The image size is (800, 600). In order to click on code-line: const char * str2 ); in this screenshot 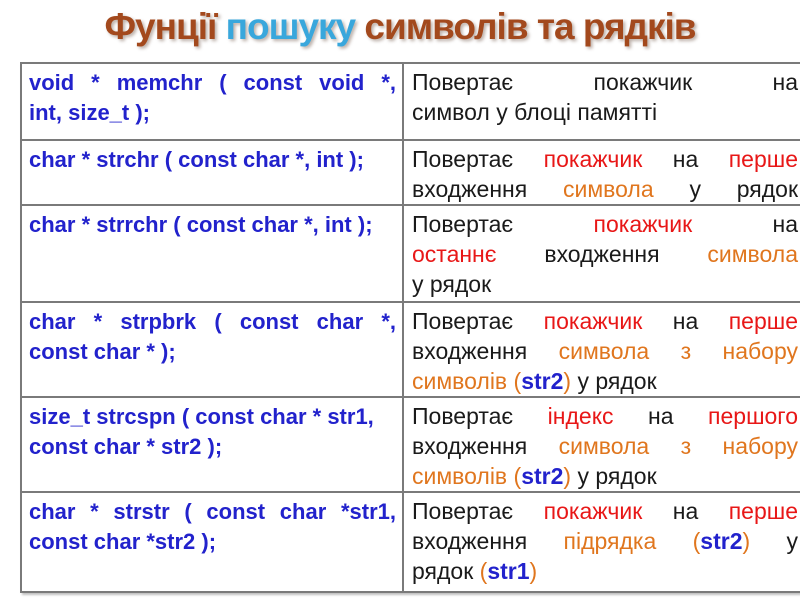, I will do `click(126, 446)`.